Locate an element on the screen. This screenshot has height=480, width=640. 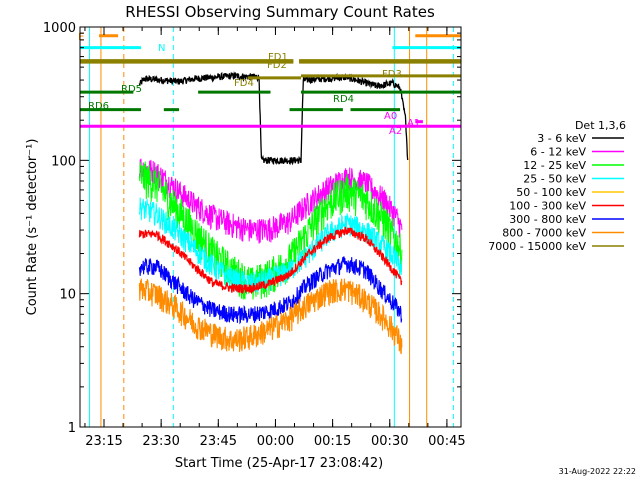
state-label-e: E is located at coordinates (81, 37).